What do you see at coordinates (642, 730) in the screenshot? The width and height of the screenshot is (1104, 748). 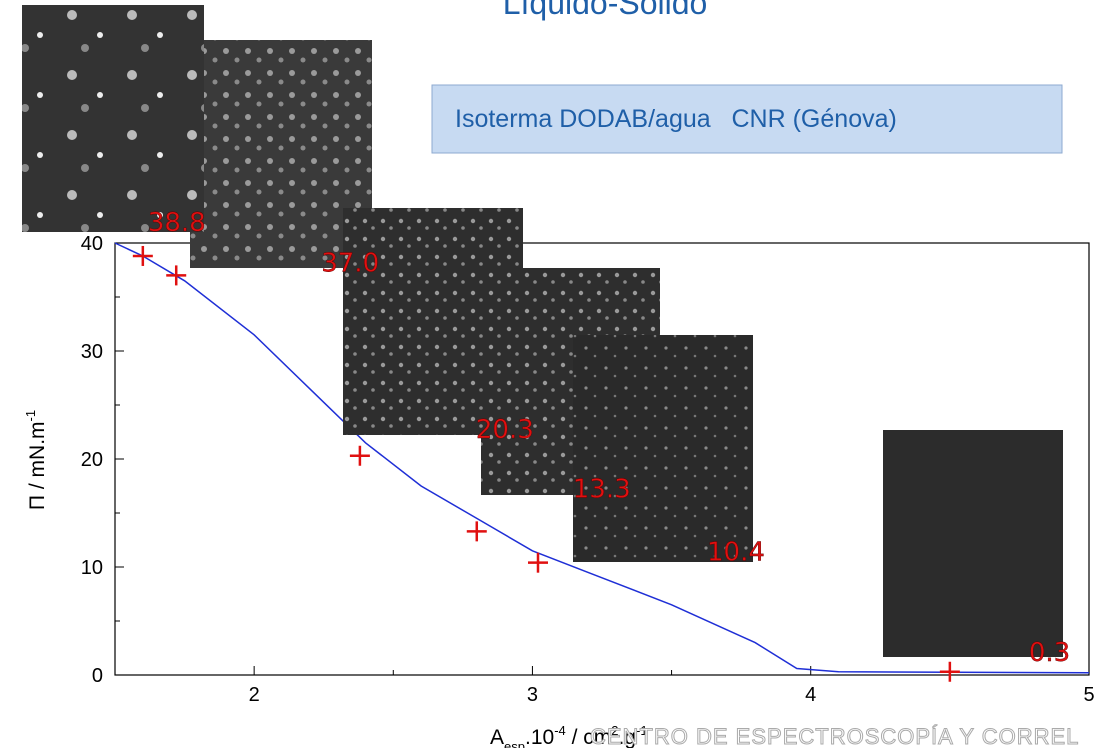 I see `x-axis-label-part: -1` at bounding box center [642, 730].